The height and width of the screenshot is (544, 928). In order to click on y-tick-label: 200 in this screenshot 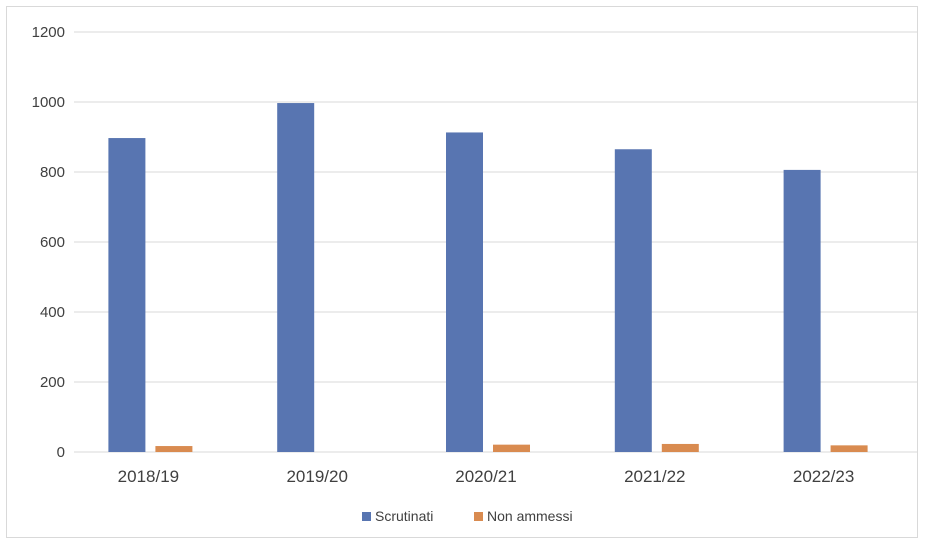, I will do `click(52, 382)`.